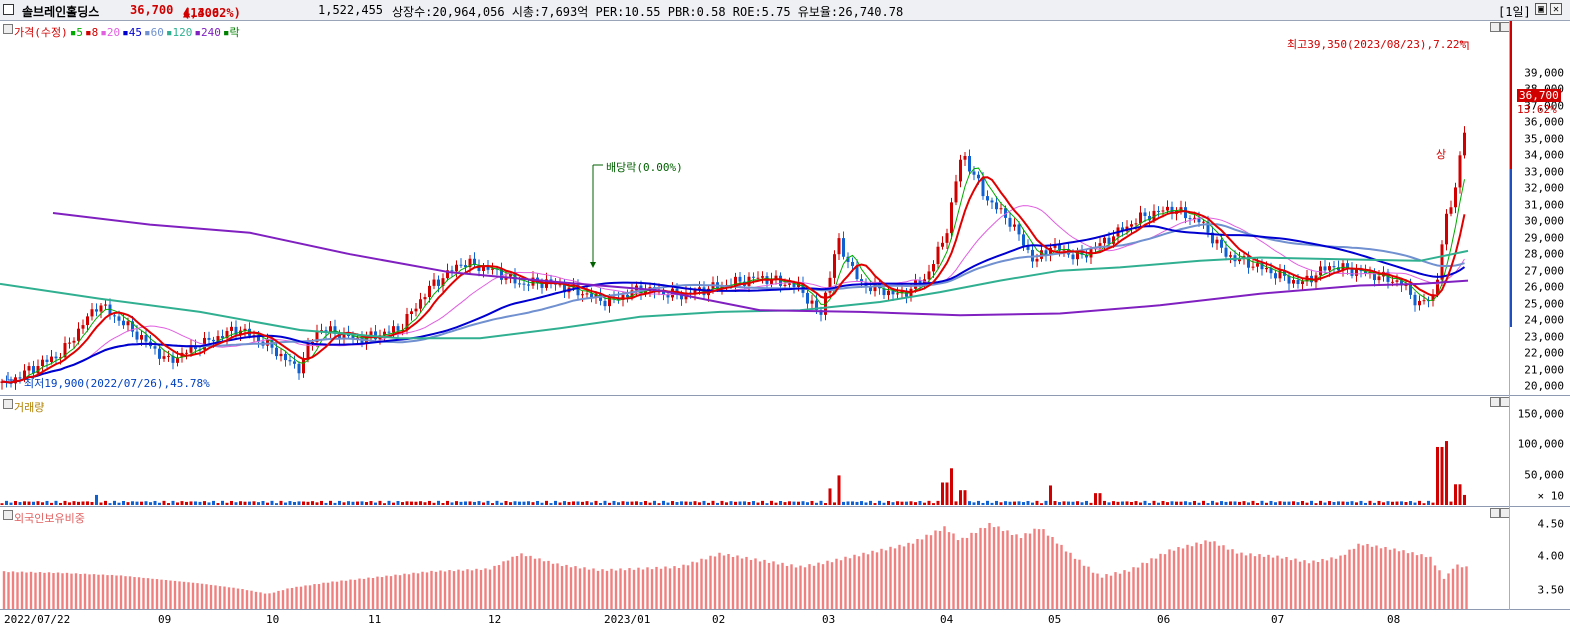 The height and width of the screenshot is (629, 1570). Describe the element at coordinates (187, 13) in the screenshot. I see `up-arrow-icon: ▲` at that location.